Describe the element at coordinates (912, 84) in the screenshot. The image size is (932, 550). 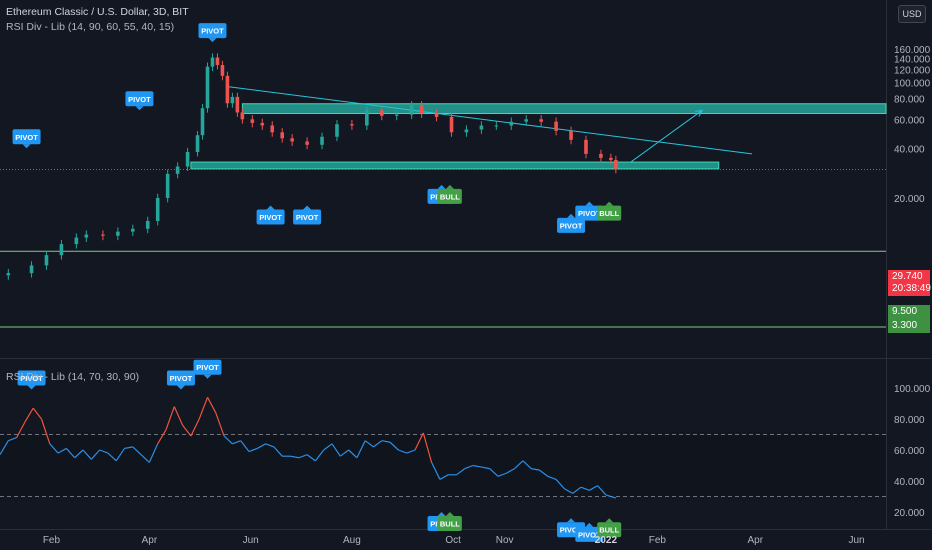
I see `price-tick-label: 100.000` at that location.